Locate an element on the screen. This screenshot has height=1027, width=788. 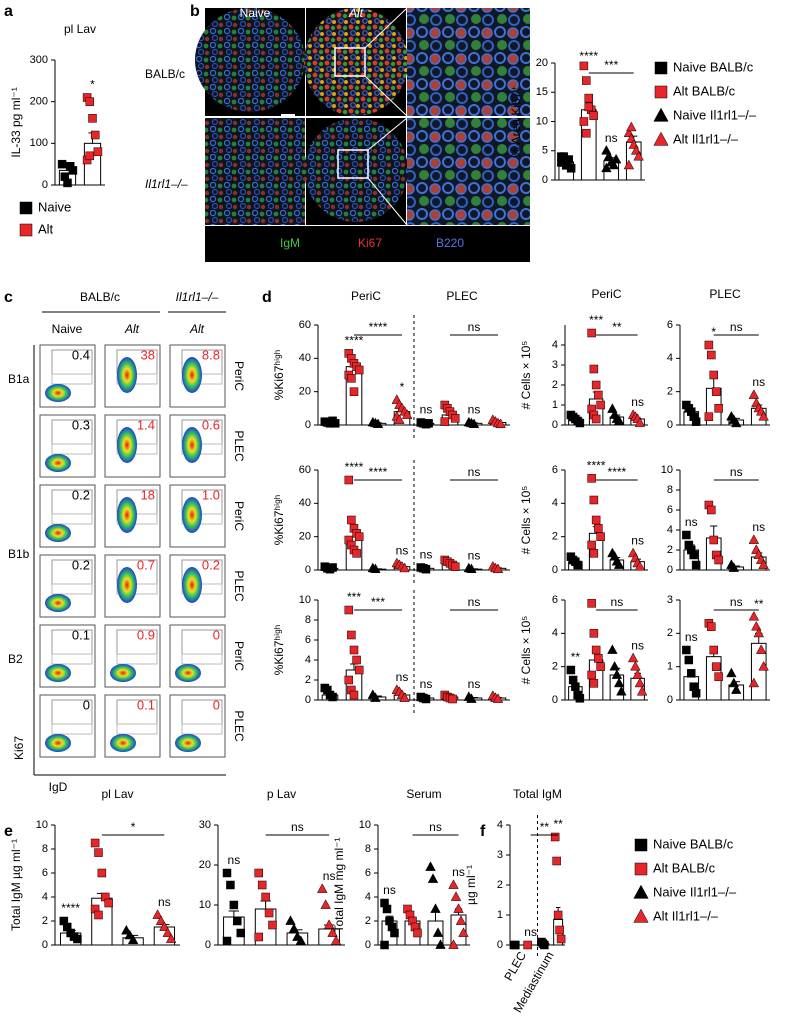
y-tick-label: 8 is located at coordinates (670, 490).